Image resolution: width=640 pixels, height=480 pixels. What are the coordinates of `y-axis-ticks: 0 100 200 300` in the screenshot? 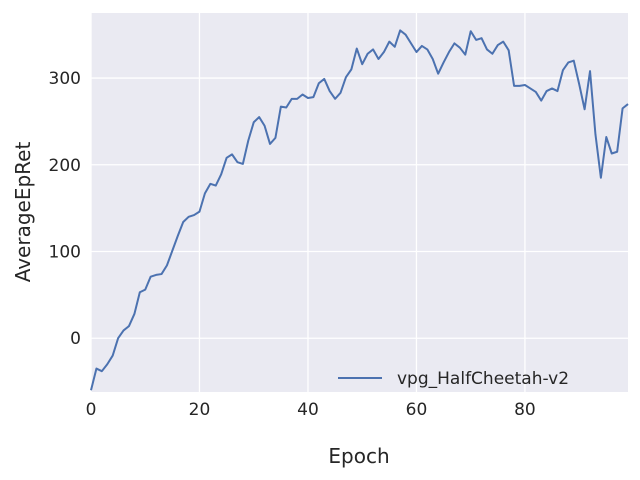 It's located at (65, 209).